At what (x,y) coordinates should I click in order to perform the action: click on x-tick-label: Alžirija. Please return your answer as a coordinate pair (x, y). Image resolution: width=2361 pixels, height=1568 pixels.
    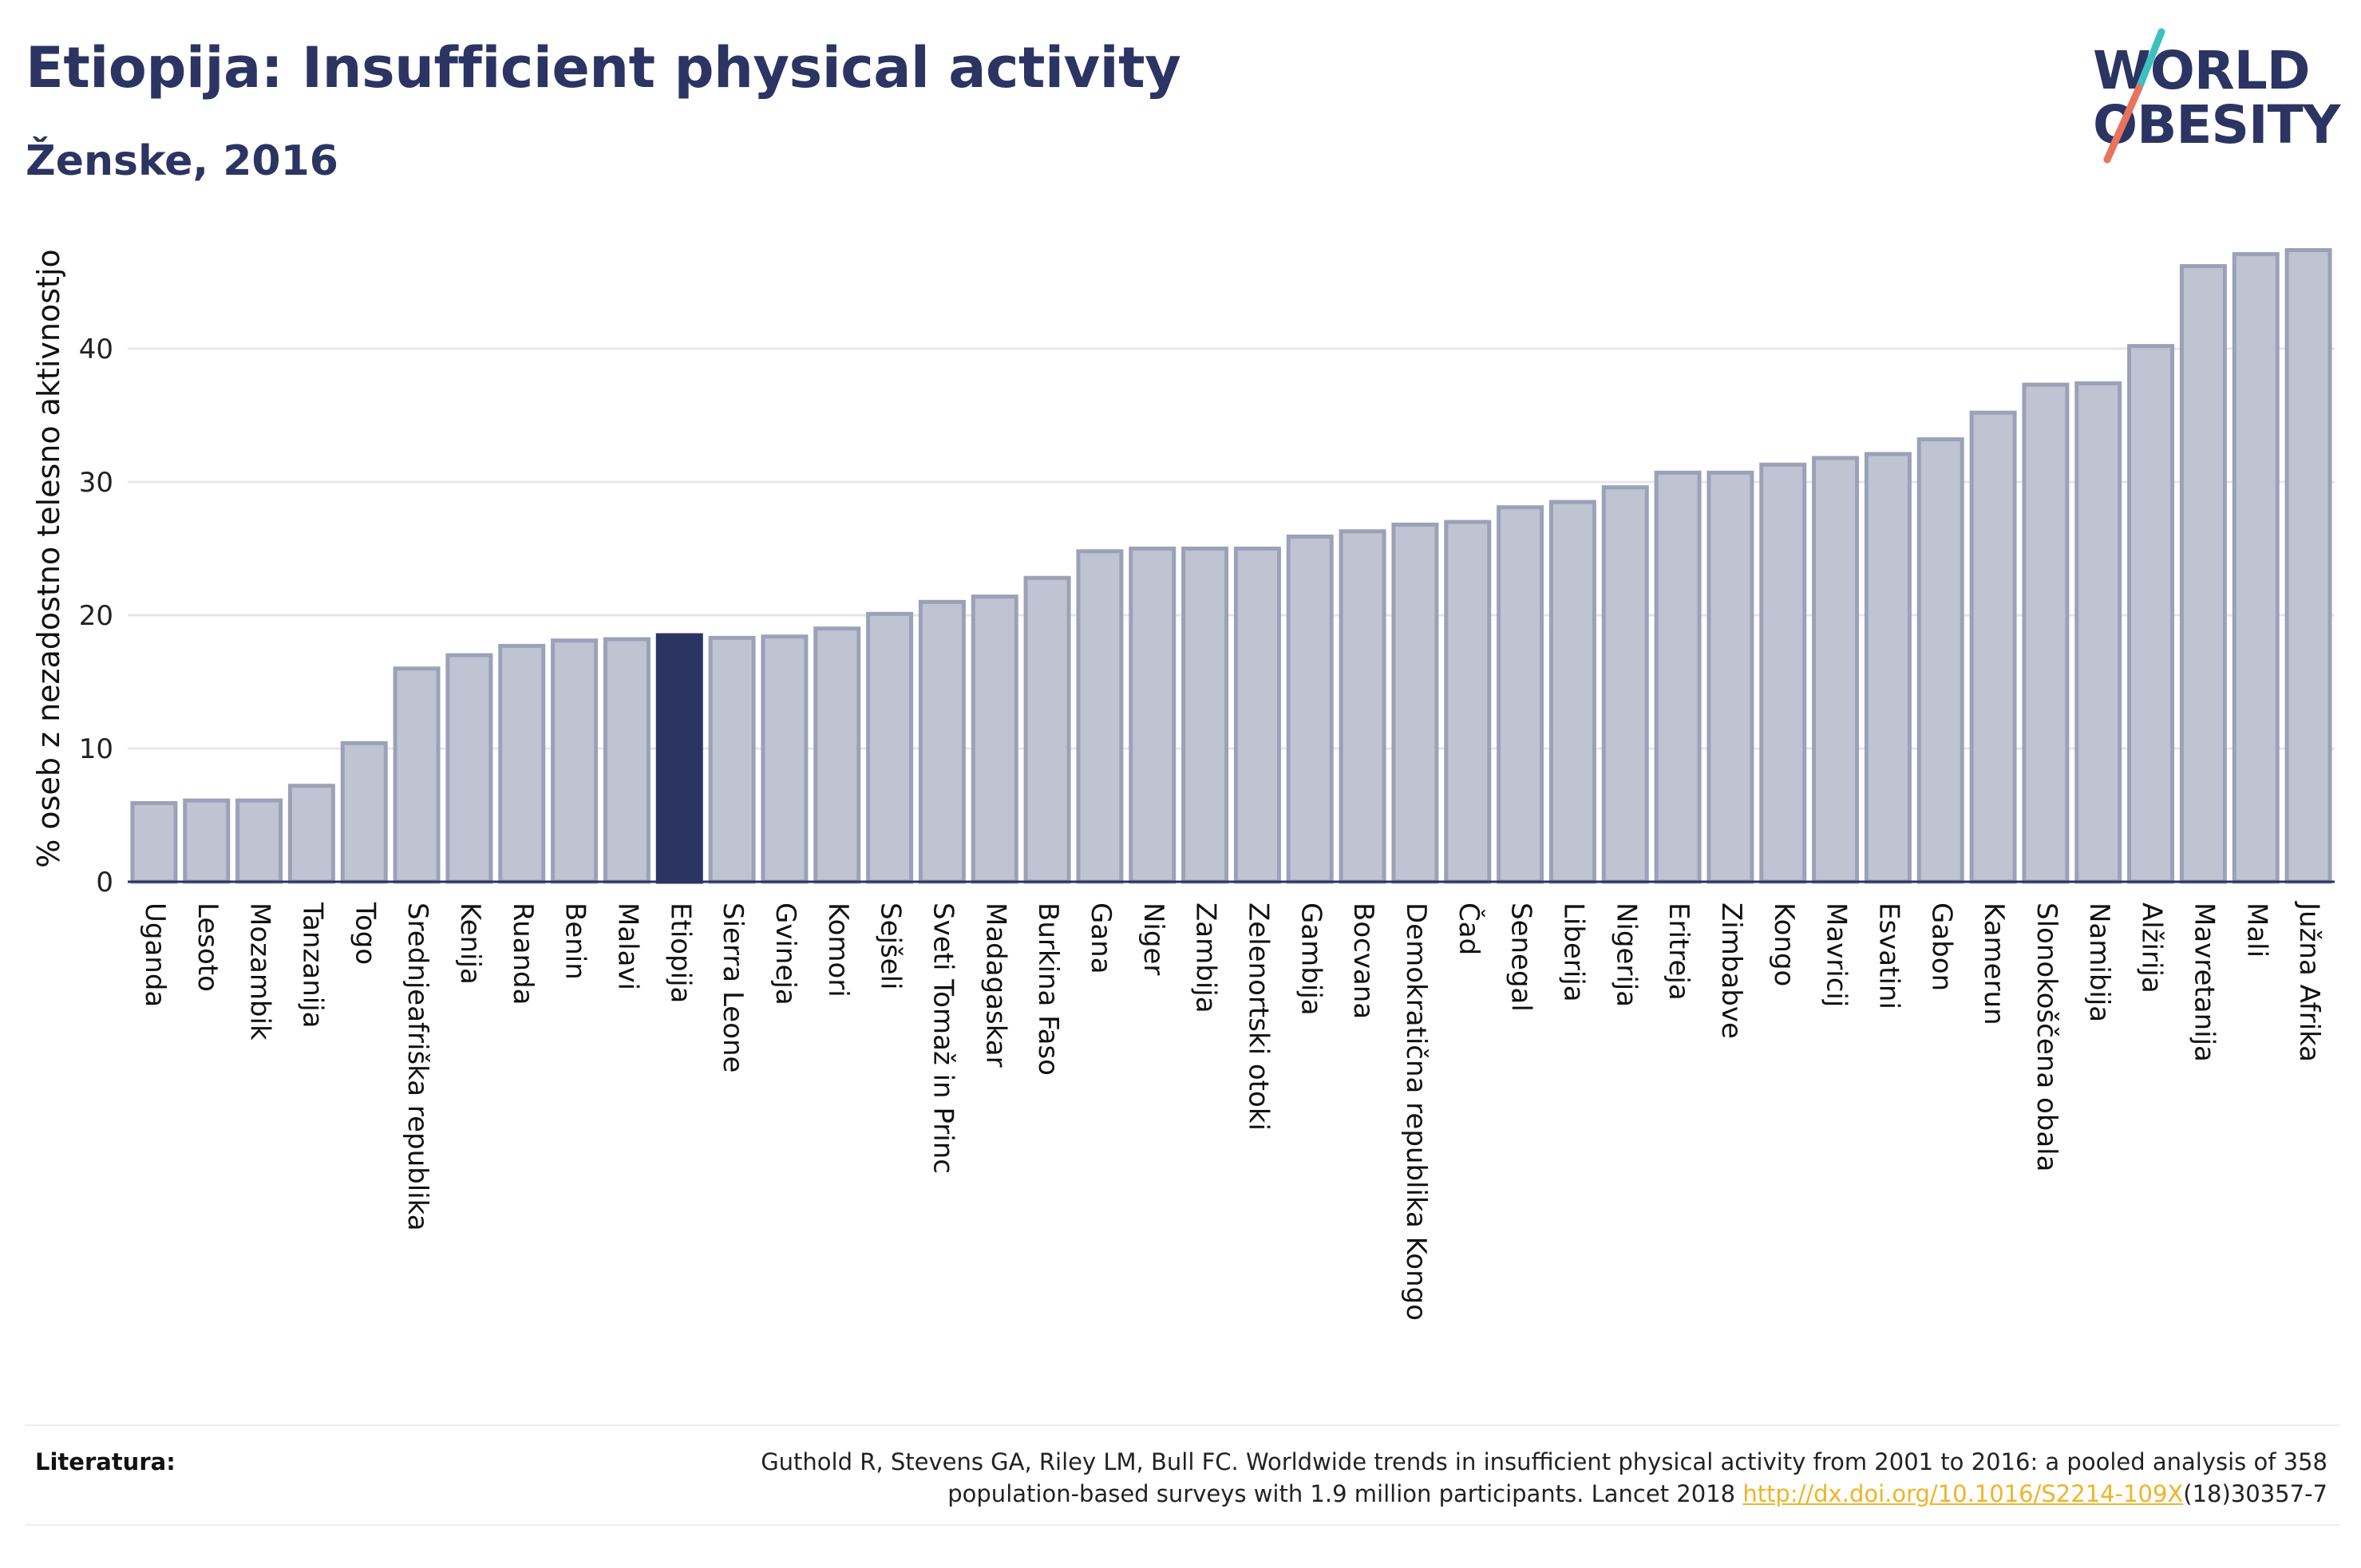
    Looking at the image, I should click on (2152, 947).